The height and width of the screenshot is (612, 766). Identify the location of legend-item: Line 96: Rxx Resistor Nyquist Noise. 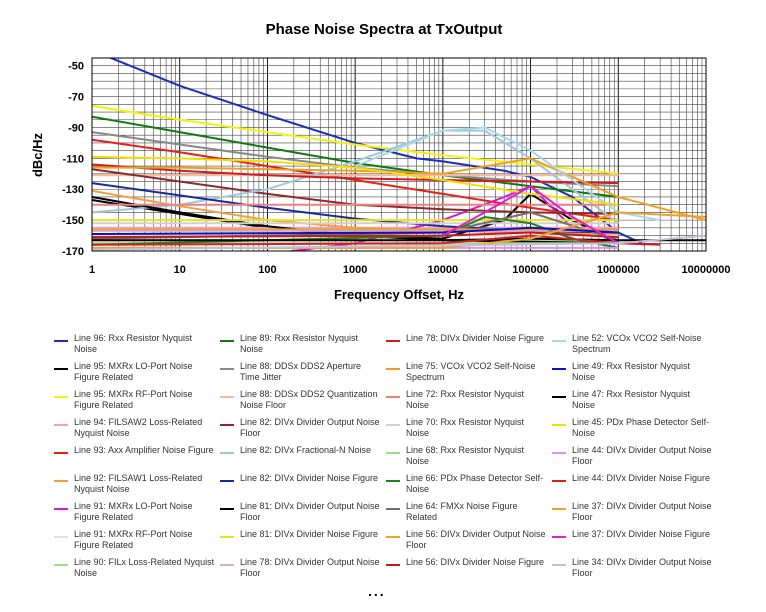
(135, 346).